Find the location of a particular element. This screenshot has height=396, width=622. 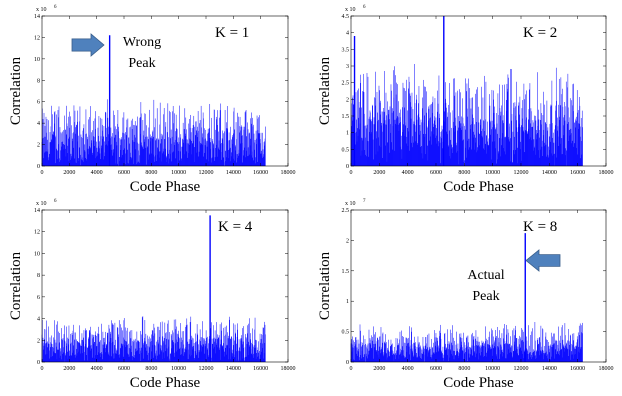

y-tick-label: 3 is located at coordinates (347, 67).